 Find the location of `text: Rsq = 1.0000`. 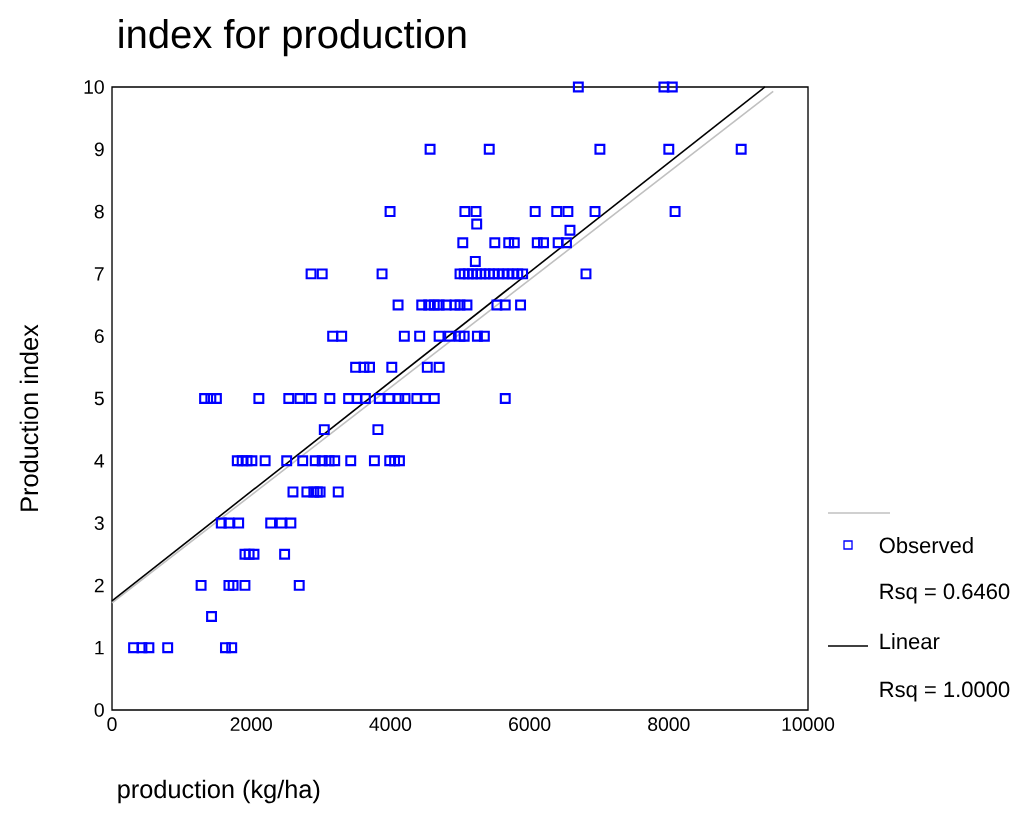

text: Rsq = 1.0000 is located at coordinates (945, 691).